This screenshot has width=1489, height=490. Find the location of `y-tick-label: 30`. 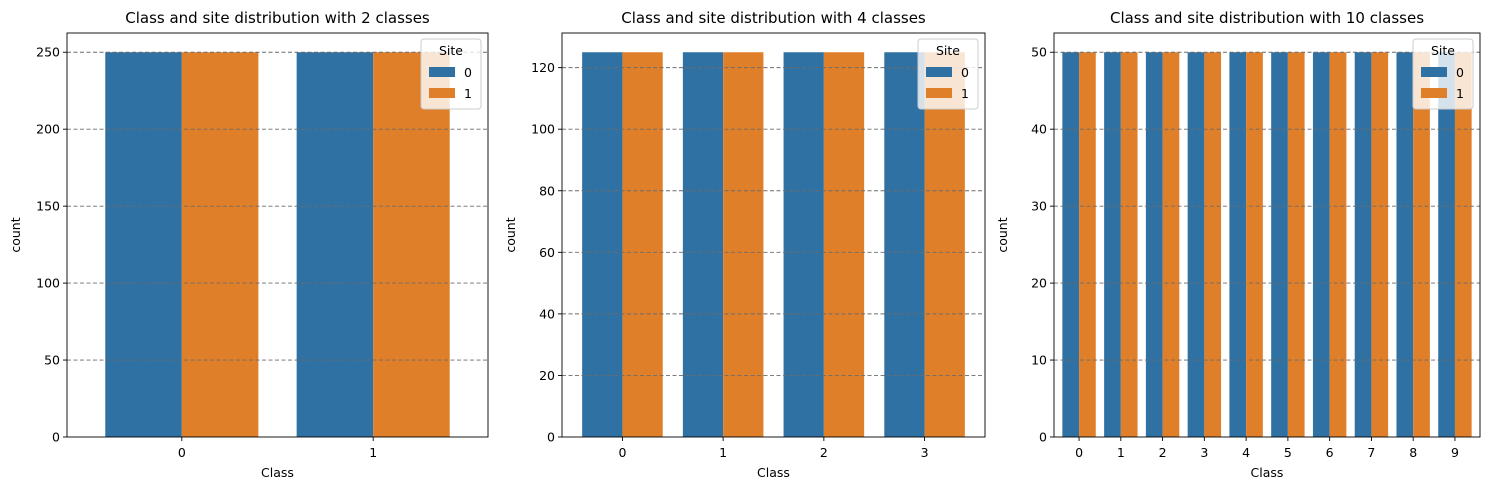

y-tick-label: 30 is located at coordinates (1039, 206).